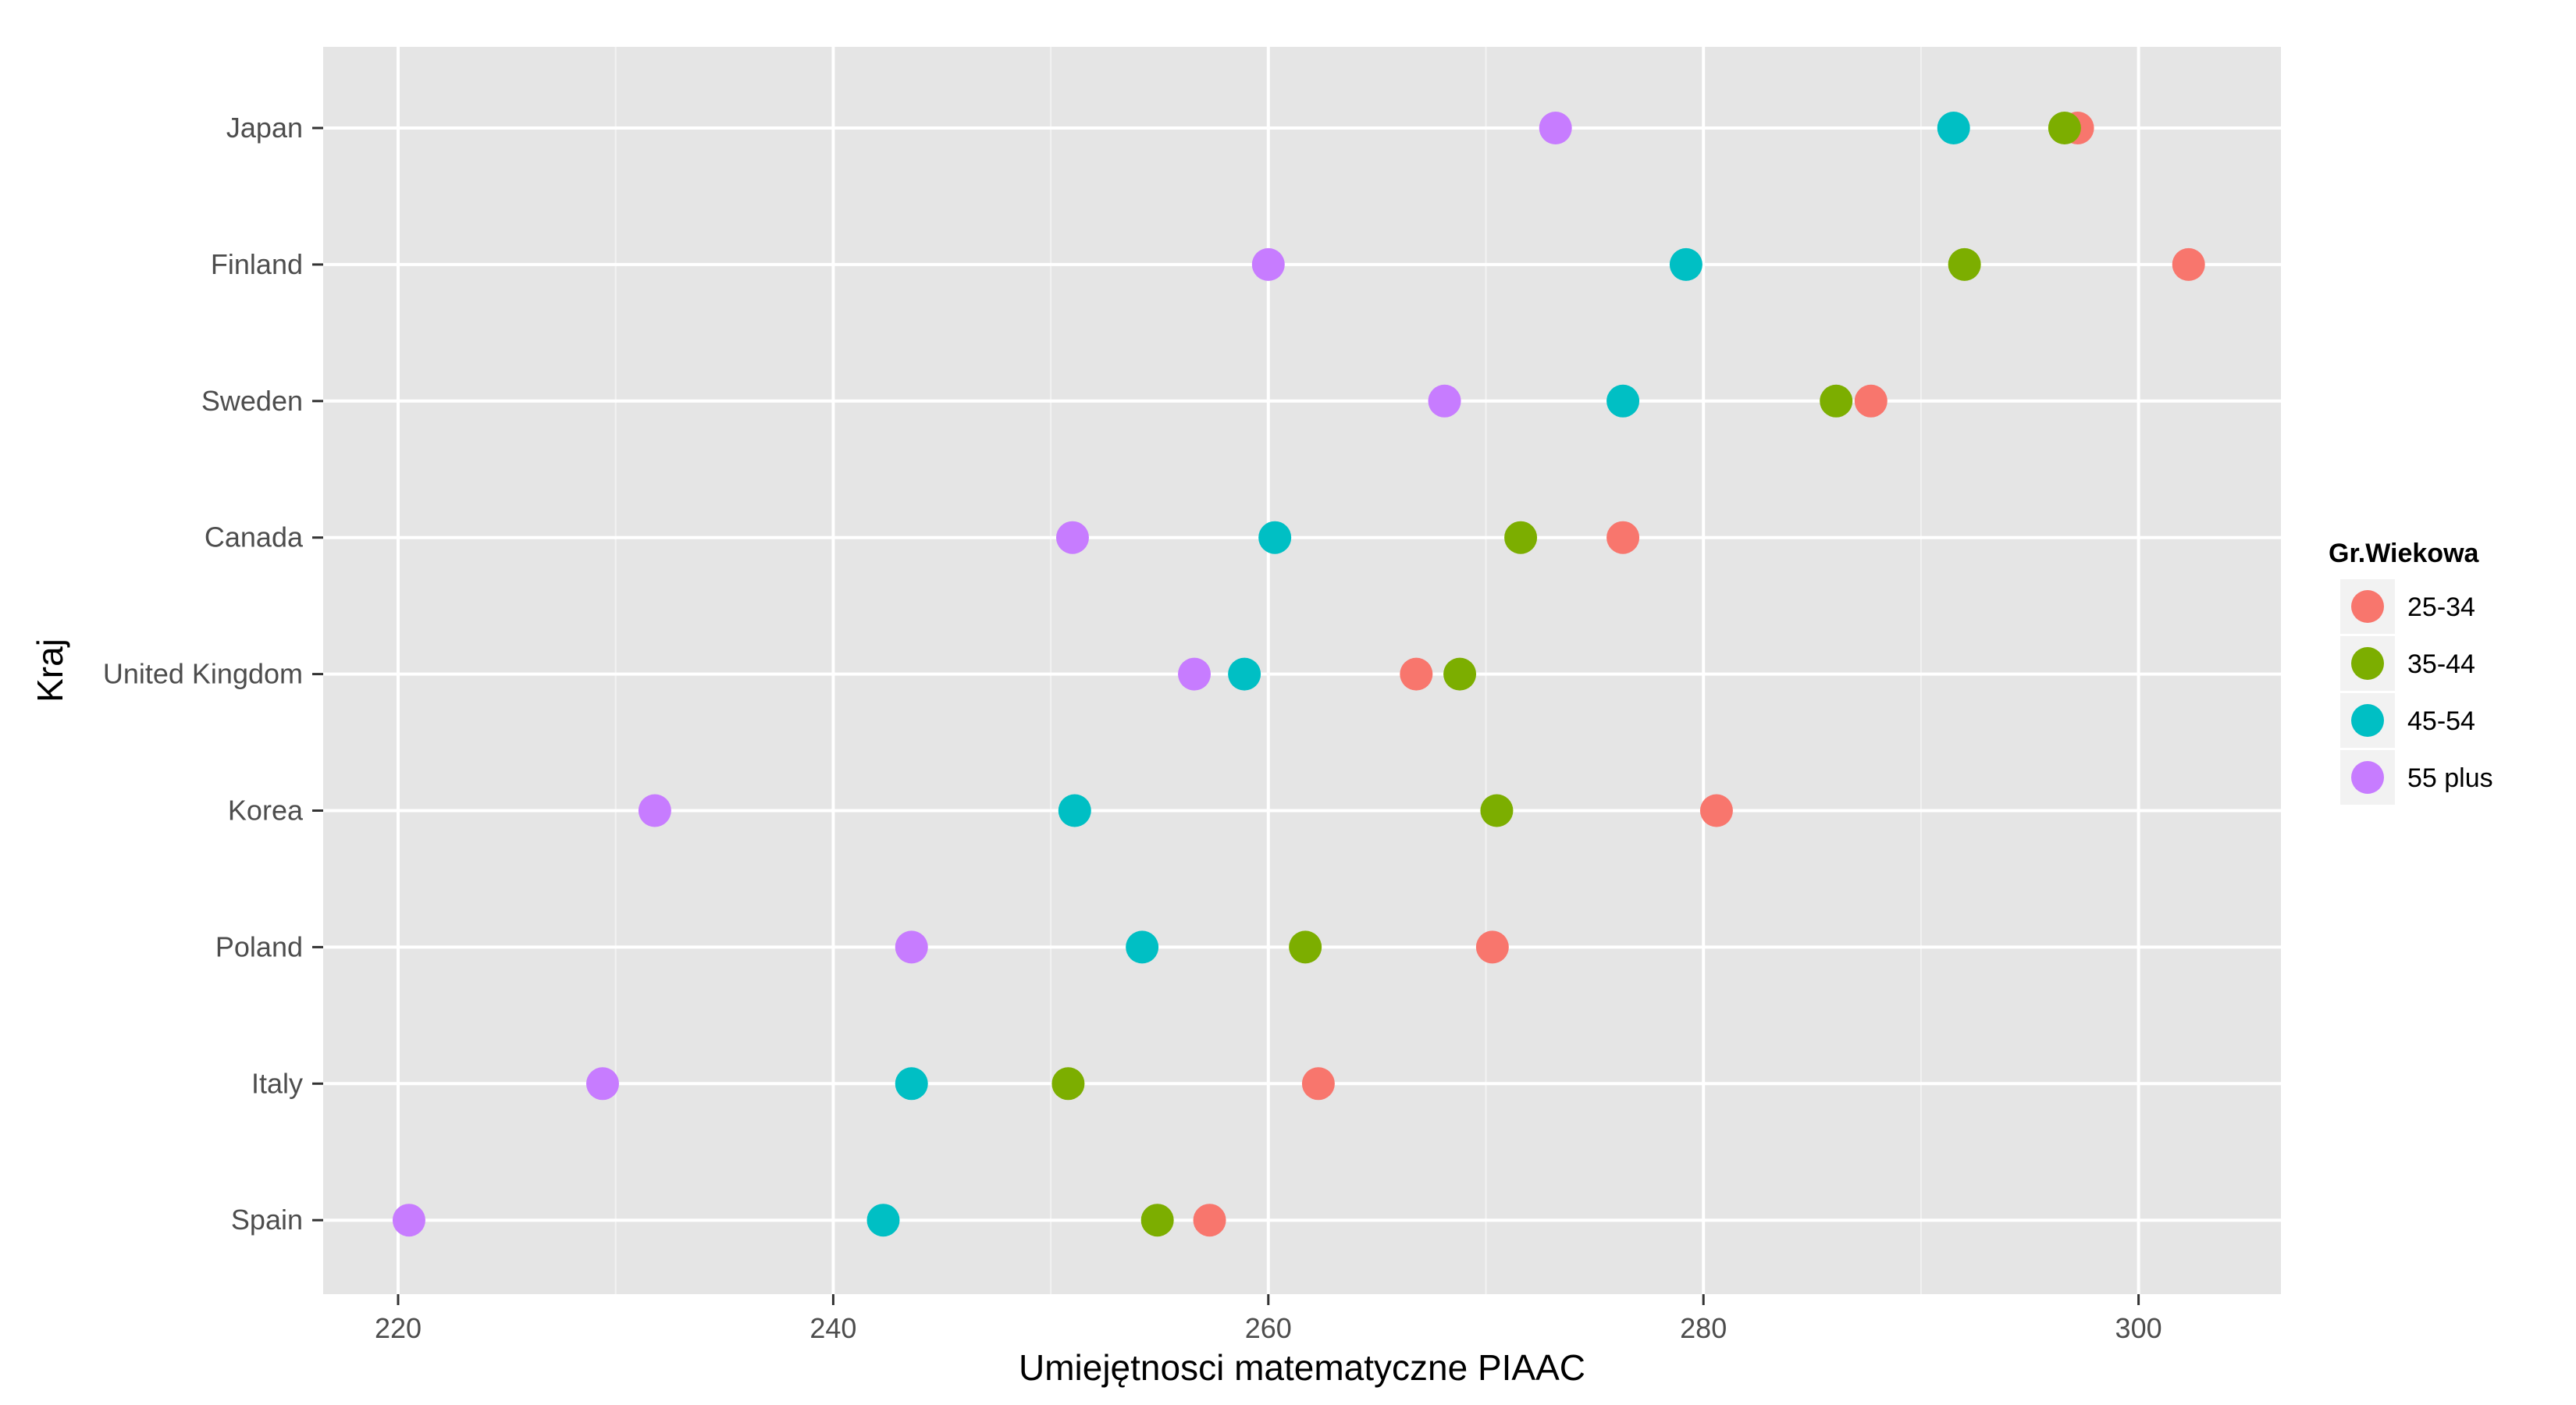  I want to click on data-point-35-44: Canada — 35-44: 271.6, so click(1521, 538).